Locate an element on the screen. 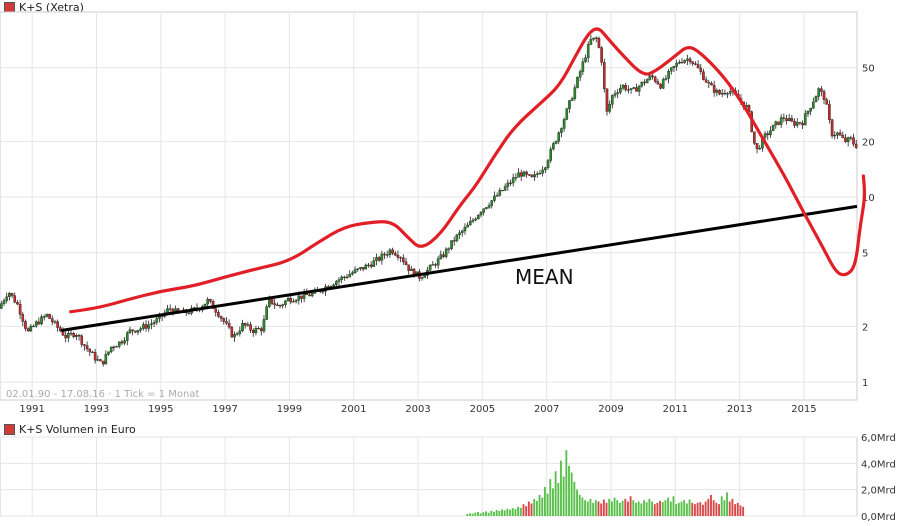 This screenshot has height=526, width=900. x-tick-label: 2013 is located at coordinates (739, 409).